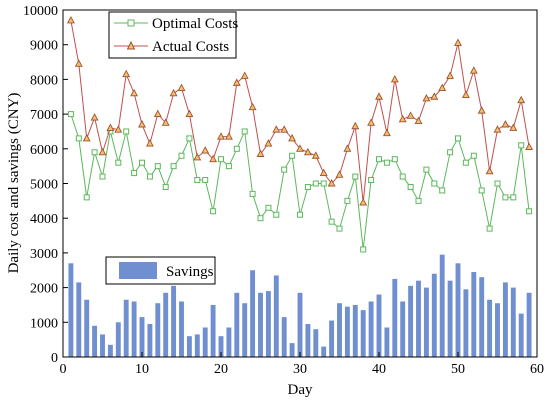 Image resolution: width=550 pixels, height=408 pixels. Describe the element at coordinates (63, 369) in the screenshot. I see `x-tick-label: 0` at that location.